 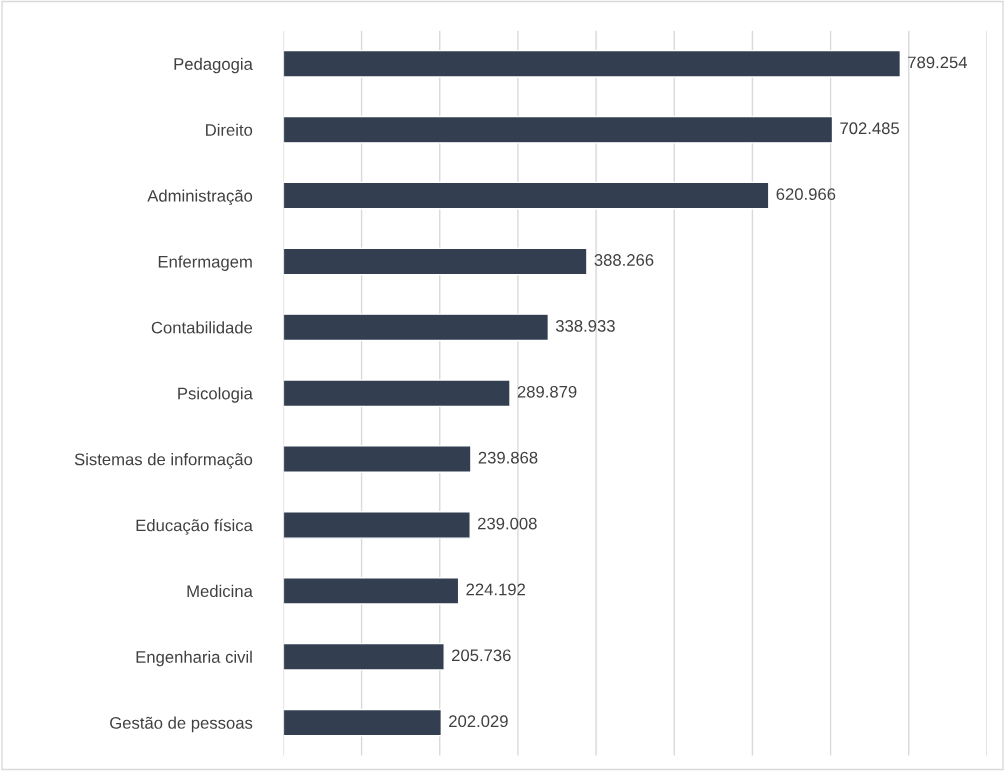 I want to click on data-label: 239.868, so click(x=508, y=457).